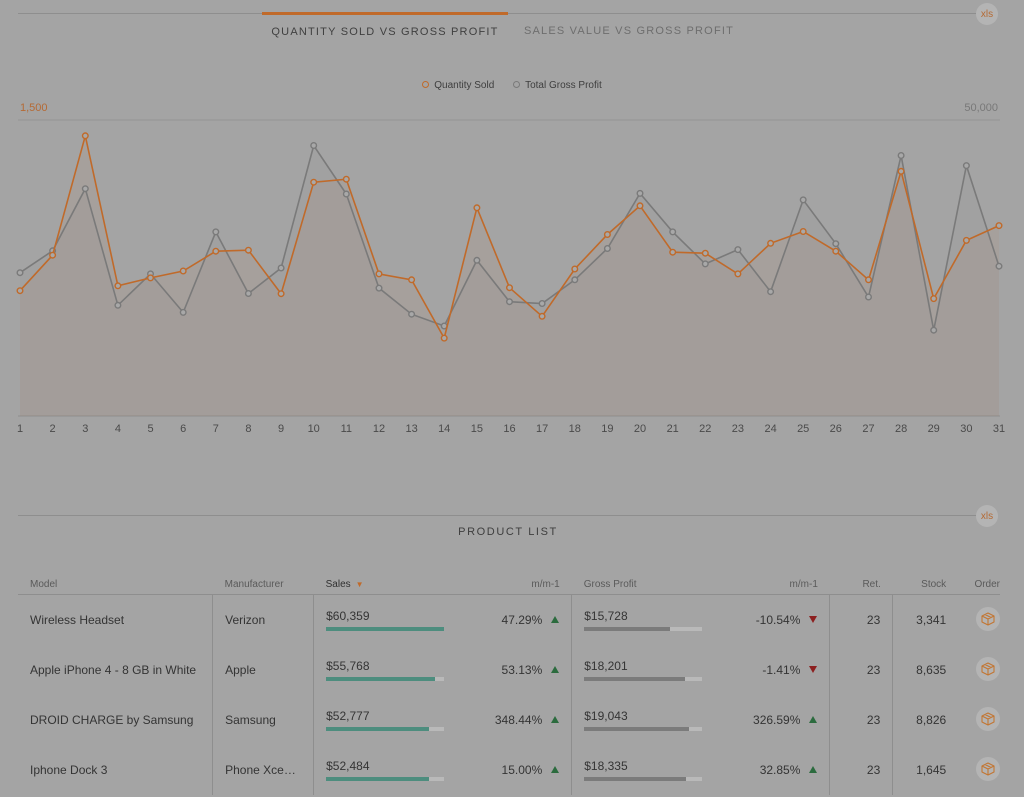  Describe the element at coordinates (385, 585) in the screenshot. I see `col-sales: Sales ▼` at that location.